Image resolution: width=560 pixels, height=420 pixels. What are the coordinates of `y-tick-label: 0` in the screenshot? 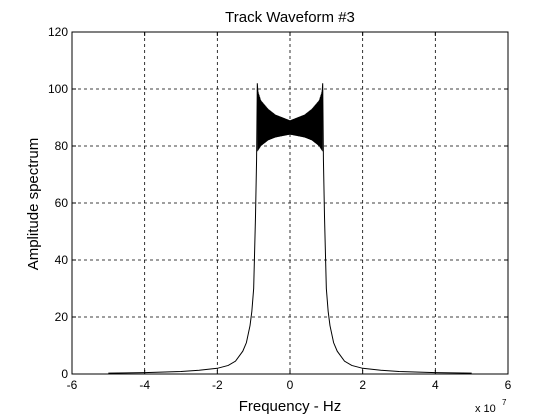 It's located at (64, 374).